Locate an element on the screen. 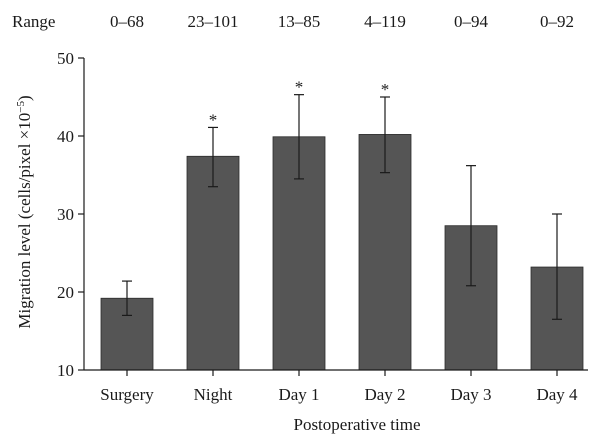 This screenshot has width=600, height=438. y-tick-label: 10 is located at coordinates (65, 370).